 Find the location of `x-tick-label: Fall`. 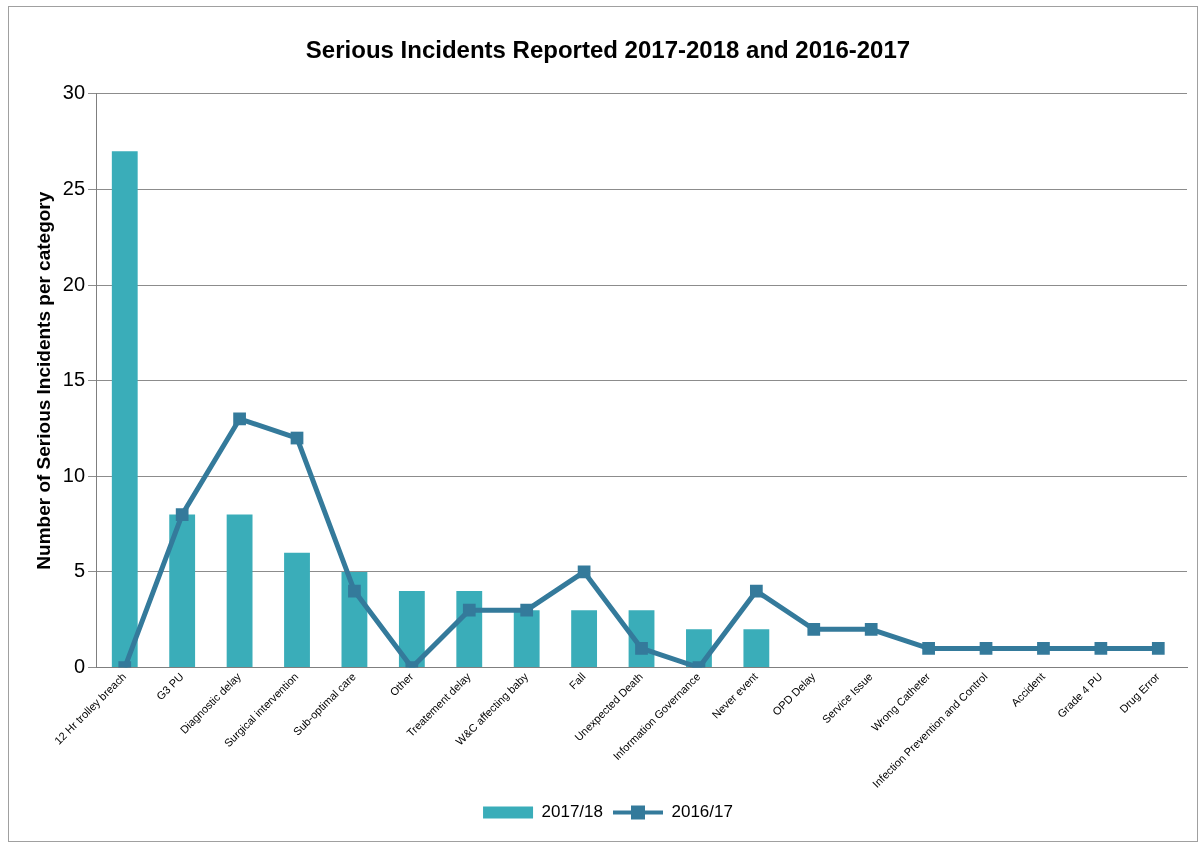

x-tick-label: Fall is located at coordinates (577, 681).